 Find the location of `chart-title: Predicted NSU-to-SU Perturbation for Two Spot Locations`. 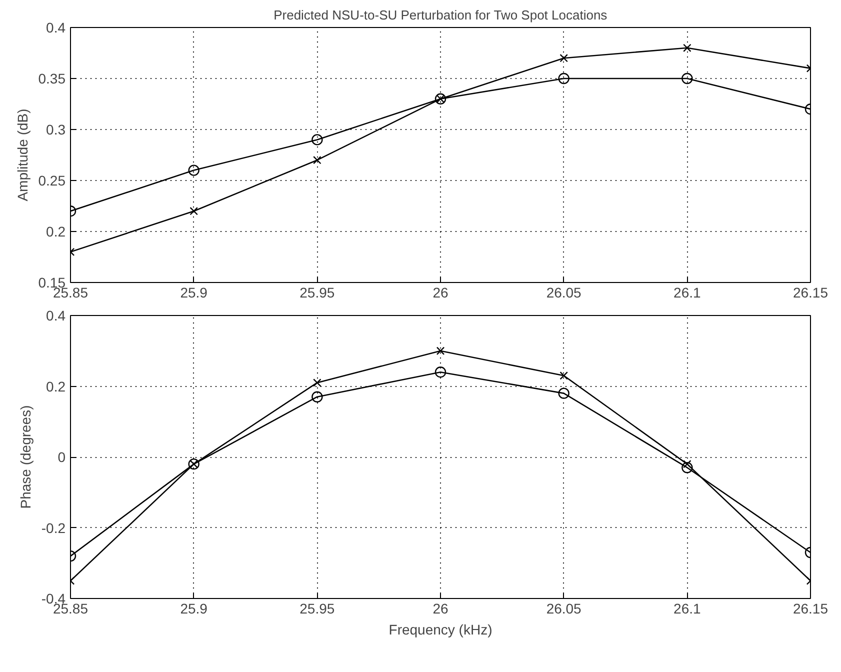

chart-title: Predicted NSU-to-SU Perturbation for Two Spot Locations is located at coordinates (441, 15).